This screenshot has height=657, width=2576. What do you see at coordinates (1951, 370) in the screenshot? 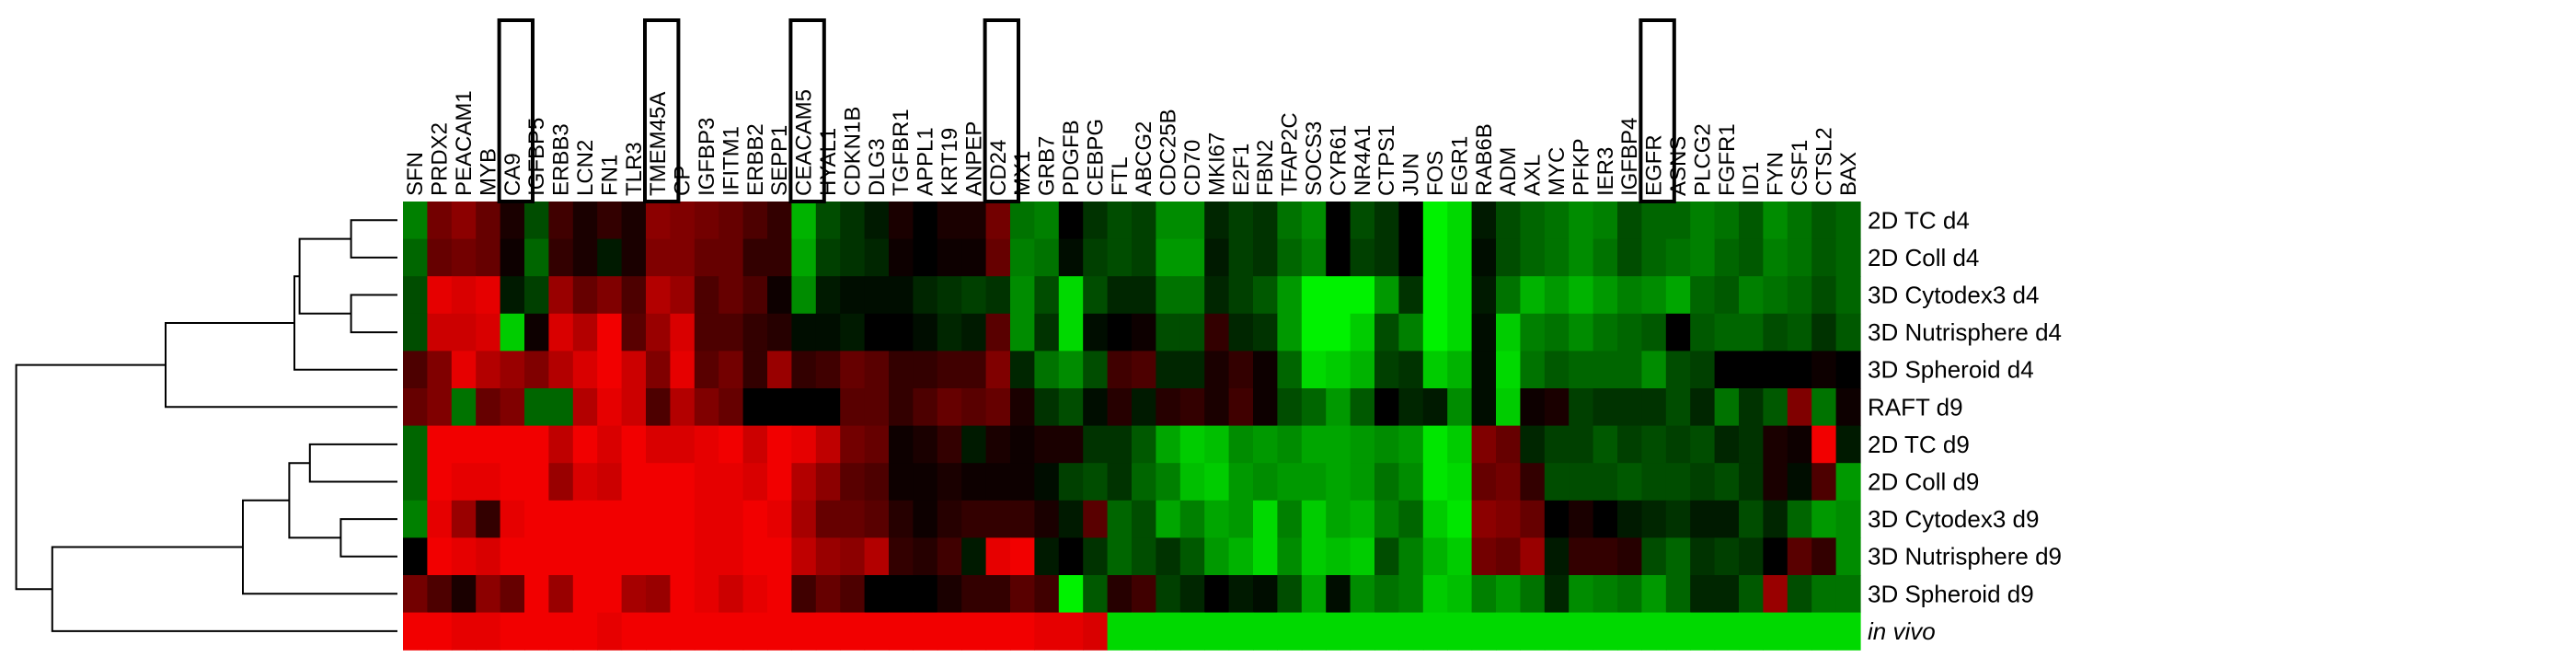
I see `row-label: 3D Spheroid d4` at bounding box center [1951, 370].